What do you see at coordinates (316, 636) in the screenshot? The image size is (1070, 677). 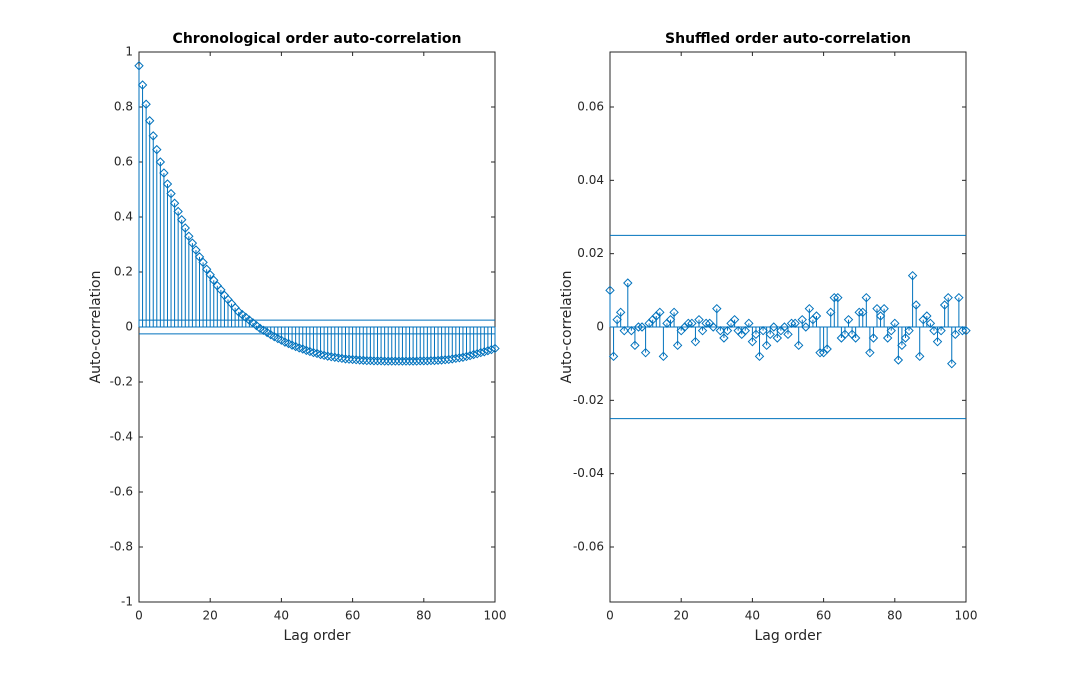 I see `x-axis-label: Lag order` at bounding box center [316, 636].